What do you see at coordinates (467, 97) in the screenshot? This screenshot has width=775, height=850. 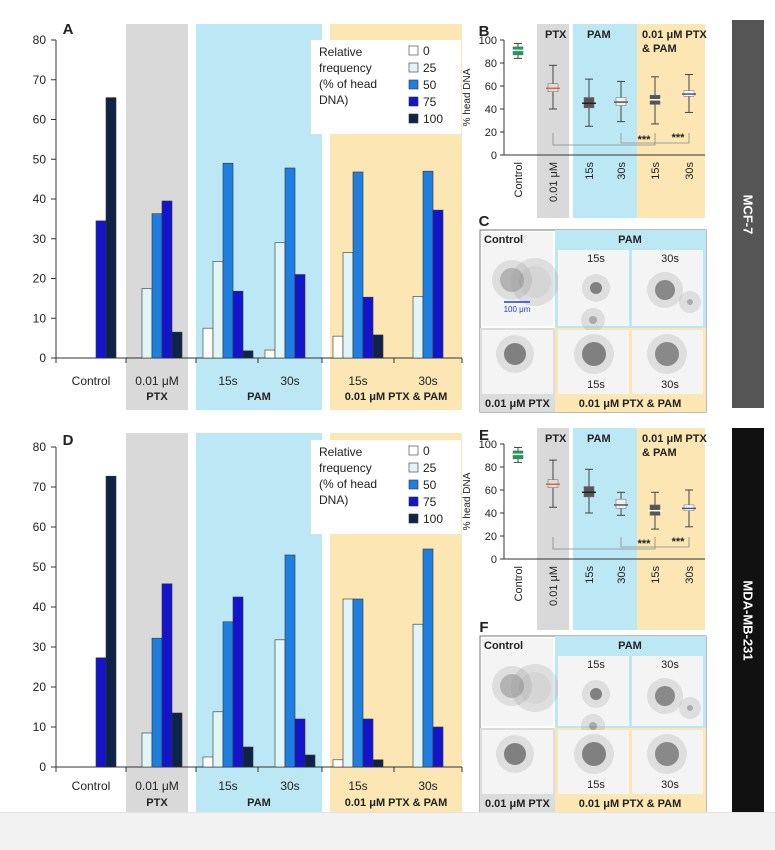 I see `y-axis-title: % head DNA` at bounding box center [467, 97].